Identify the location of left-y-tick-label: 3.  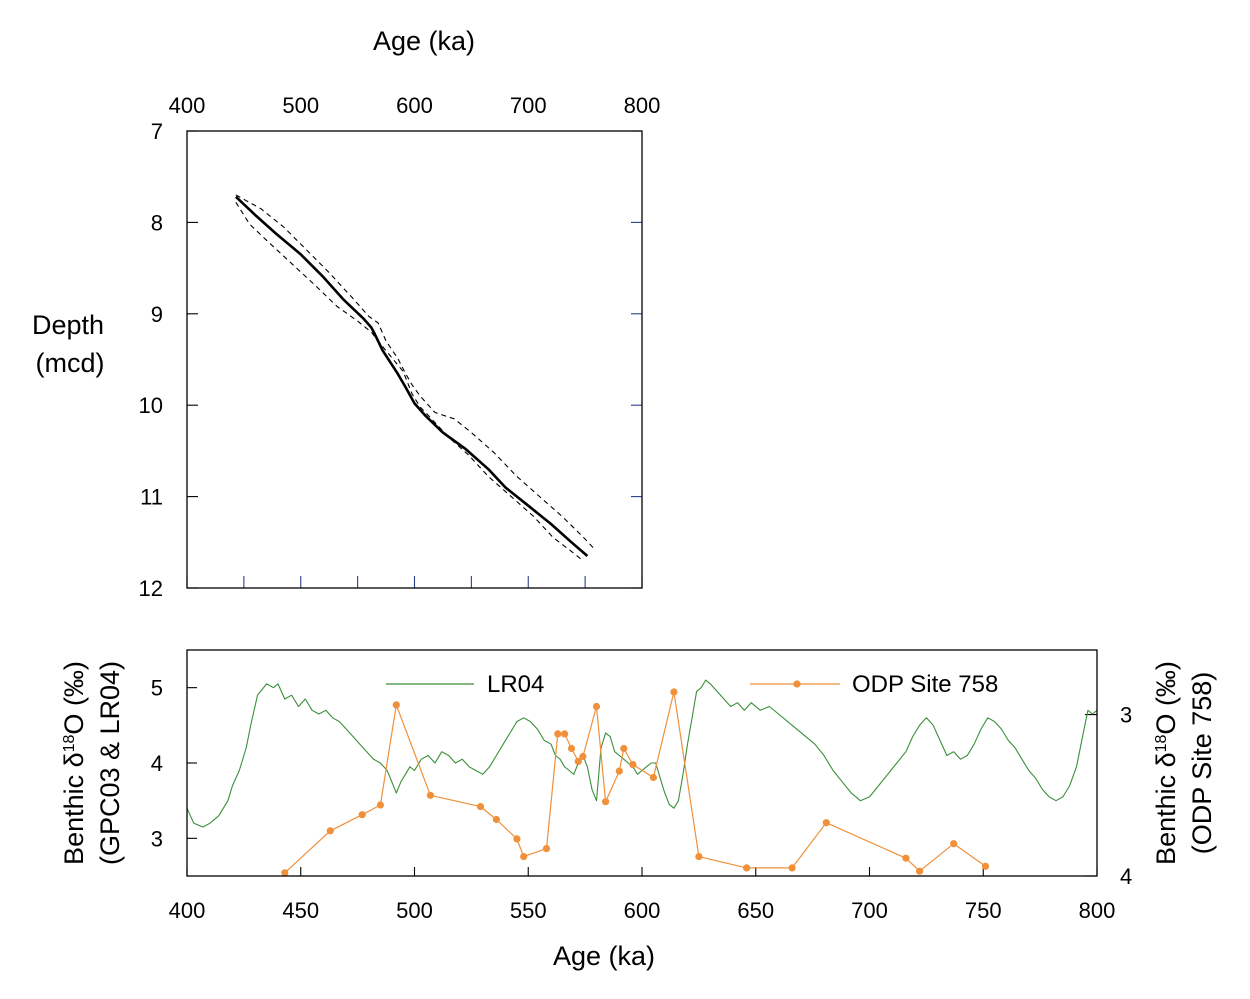
(157, 838).